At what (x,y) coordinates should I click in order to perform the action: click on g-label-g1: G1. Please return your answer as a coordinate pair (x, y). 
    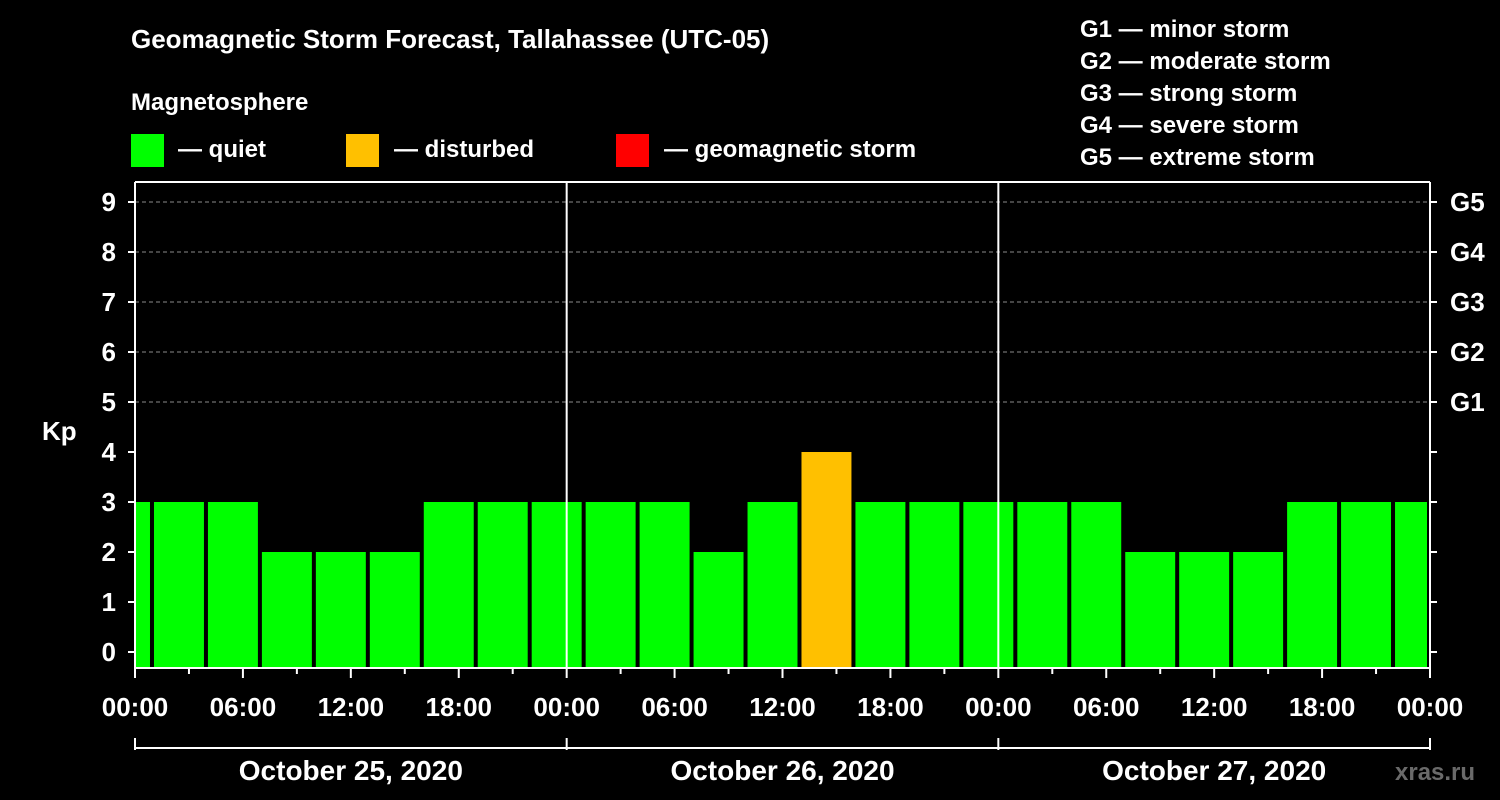
    Looking at the image, I should click on (1467, 402).